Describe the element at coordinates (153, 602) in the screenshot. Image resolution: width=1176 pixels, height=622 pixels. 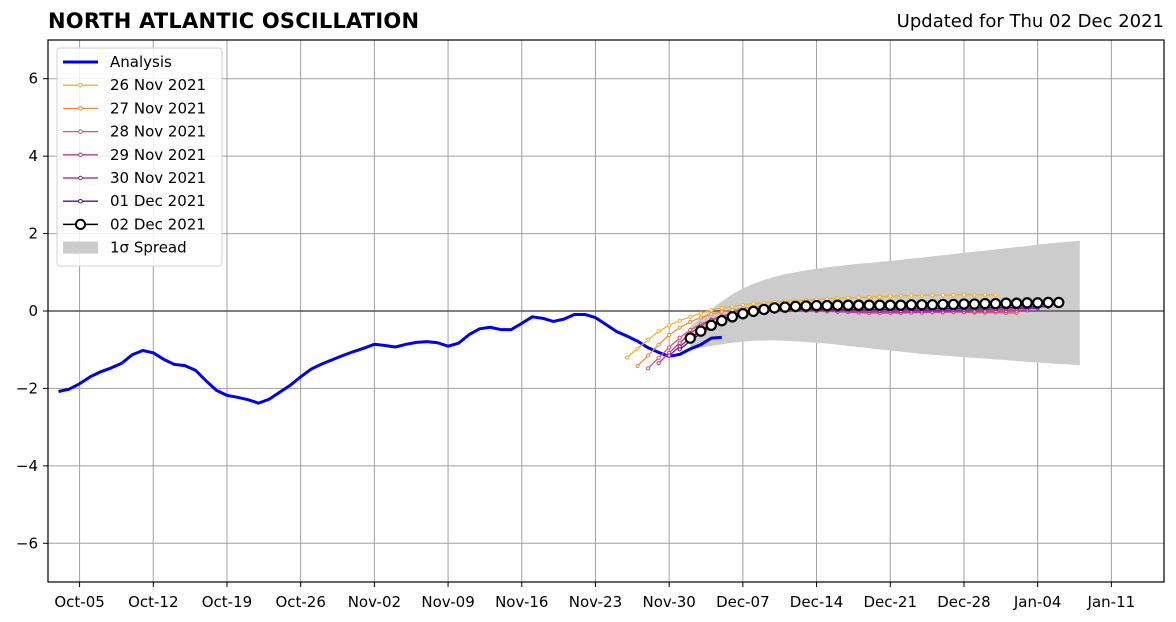
I see `x-tick-label: Oct-12` at that location.